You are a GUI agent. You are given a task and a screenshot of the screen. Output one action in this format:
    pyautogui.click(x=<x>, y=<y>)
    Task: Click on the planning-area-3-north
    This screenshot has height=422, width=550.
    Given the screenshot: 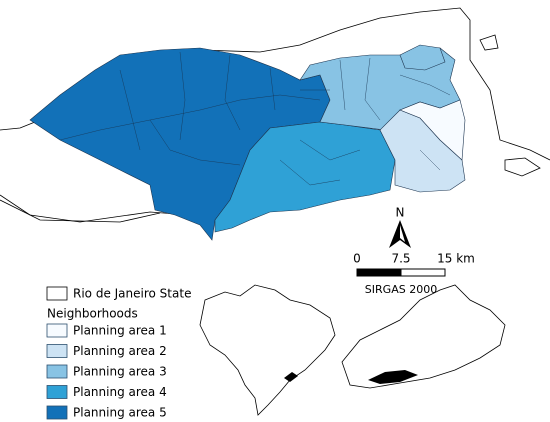 What is the action you would take?
    pyautogui.click(x=422, y=57)
    